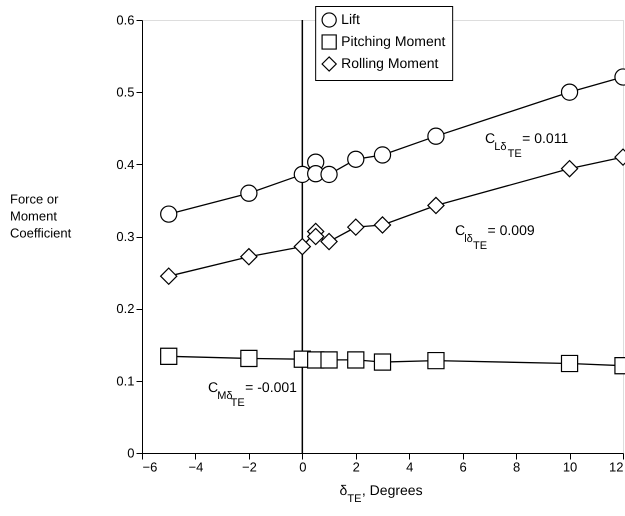  I want to click on y-tick-label: 0.3, so click(125, 236).